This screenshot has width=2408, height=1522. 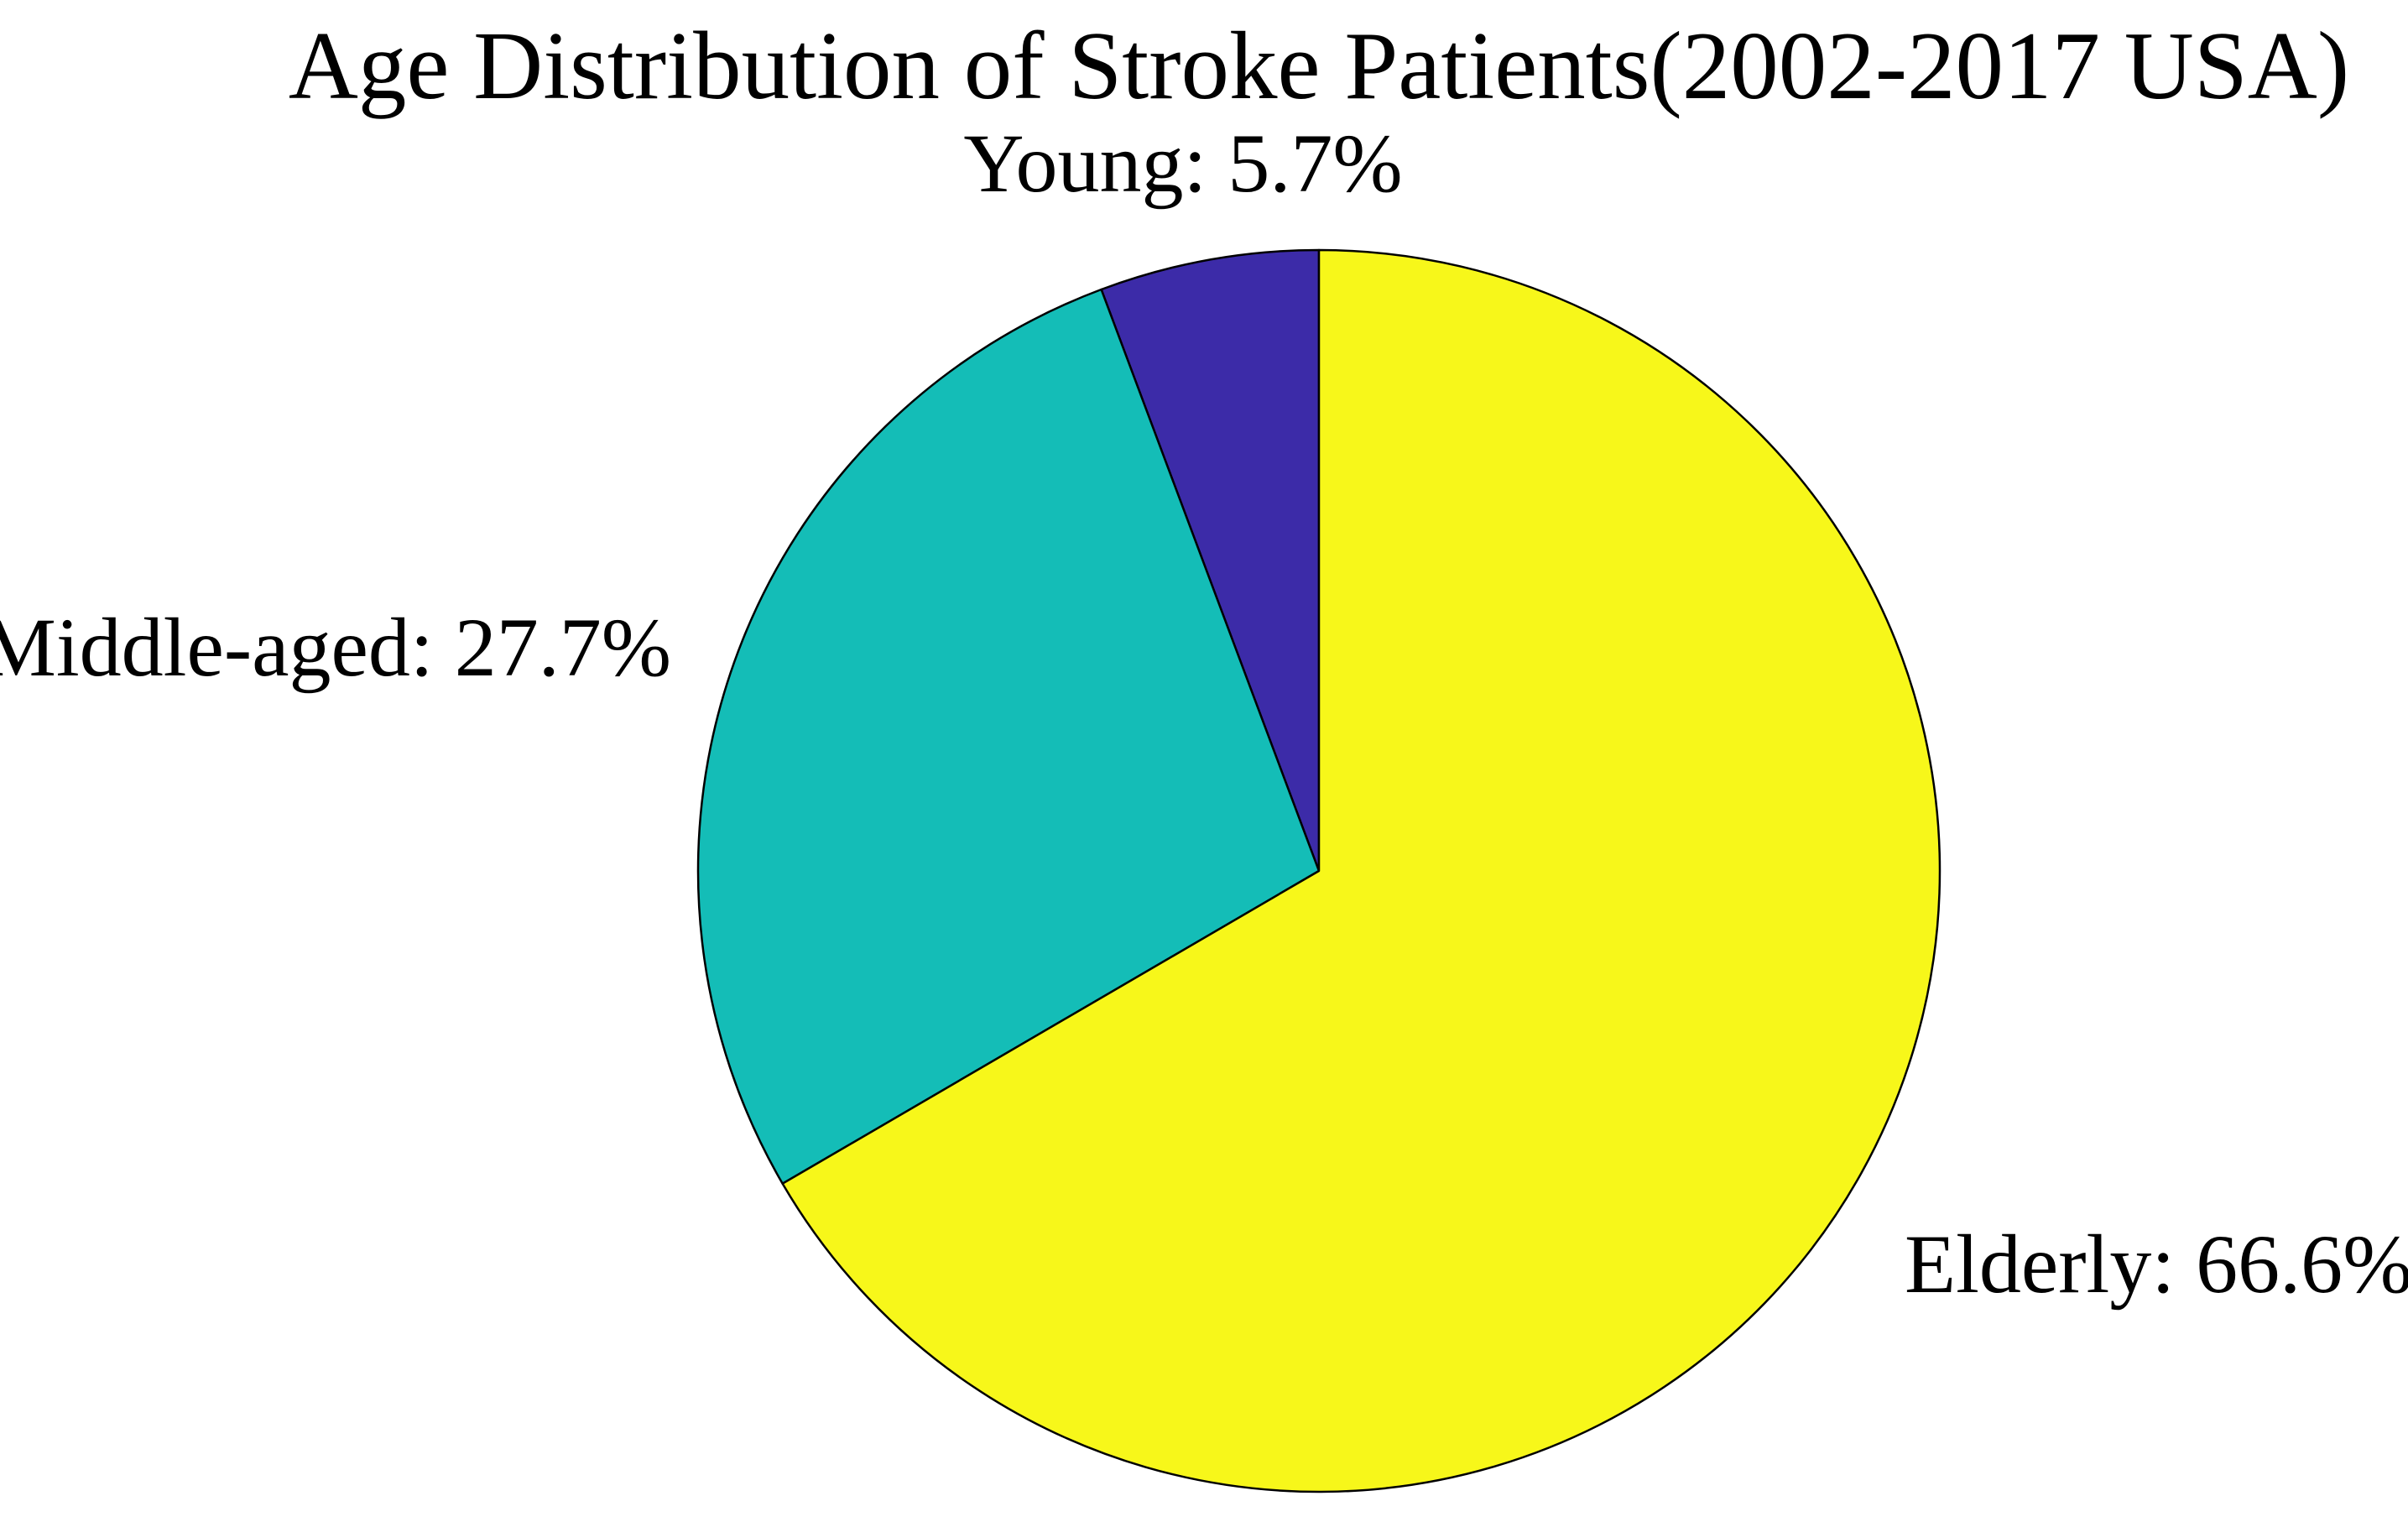 I want to click on slice-label-young: Young: 5.7%, so click(x=1182, y=163).